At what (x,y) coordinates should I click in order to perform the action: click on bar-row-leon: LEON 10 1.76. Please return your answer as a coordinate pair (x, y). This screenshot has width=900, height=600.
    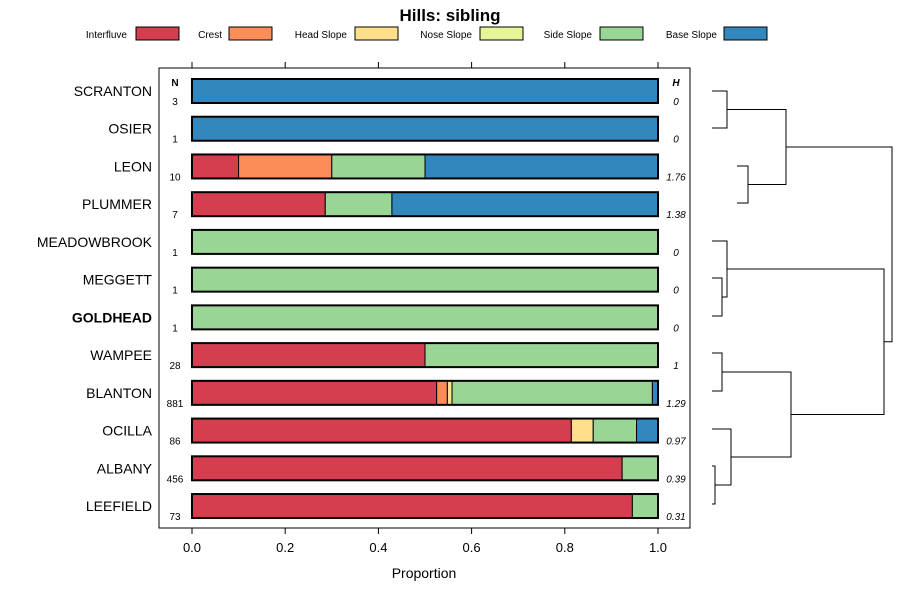
    Looking at the image, I should click on (400, 168).